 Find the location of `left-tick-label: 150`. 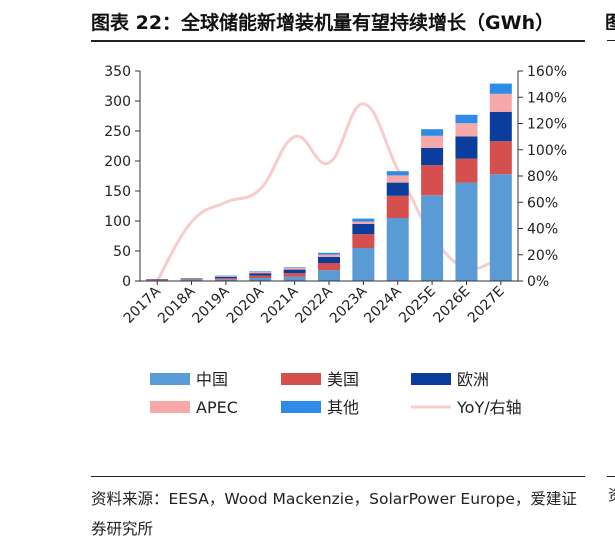

left-tick-label: 150 is located at coordinates (117, 192).